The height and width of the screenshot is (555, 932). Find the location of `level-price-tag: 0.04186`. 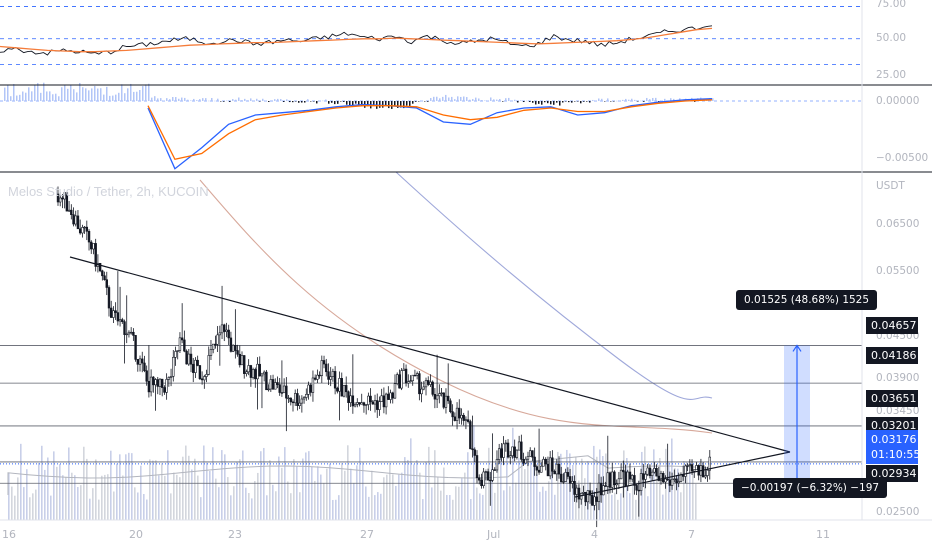

level-price-tag: 0.04186 is located at coordinates (892, 355).